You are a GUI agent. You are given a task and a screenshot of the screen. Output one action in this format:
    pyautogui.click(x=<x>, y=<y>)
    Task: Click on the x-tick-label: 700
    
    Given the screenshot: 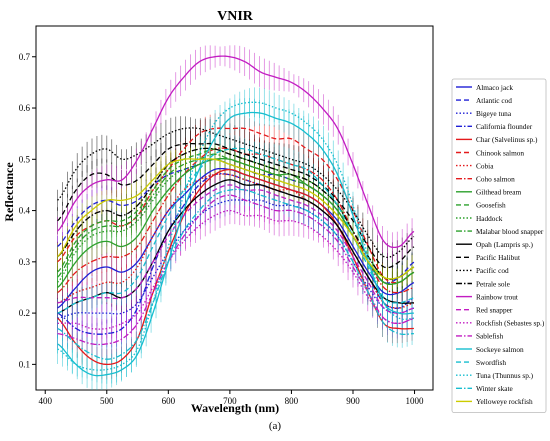 What is the action you would take?
    pyautogui.click(x=230, y=401)
    